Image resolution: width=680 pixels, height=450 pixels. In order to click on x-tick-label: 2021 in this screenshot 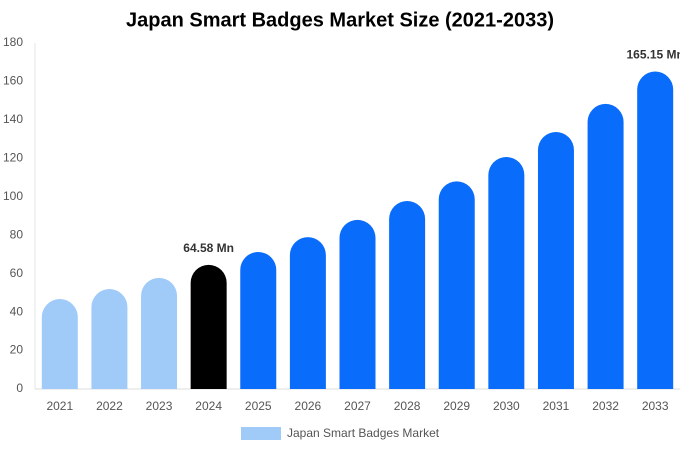, I will do `click(59, 406)`.